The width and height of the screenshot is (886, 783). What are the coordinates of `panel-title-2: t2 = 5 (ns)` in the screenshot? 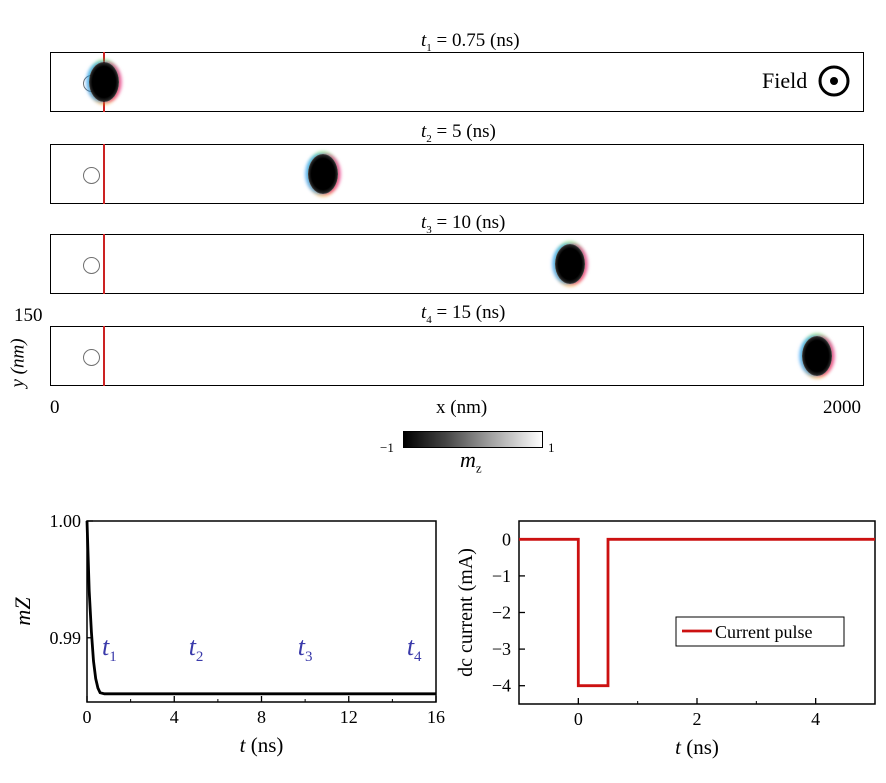 It's located at (458, 133).